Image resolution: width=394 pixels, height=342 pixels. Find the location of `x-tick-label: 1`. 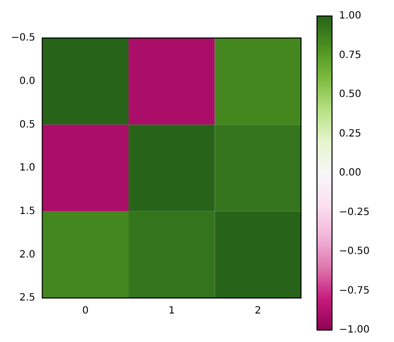

x-tick-label: 1 is located at coordinates (171, 311).